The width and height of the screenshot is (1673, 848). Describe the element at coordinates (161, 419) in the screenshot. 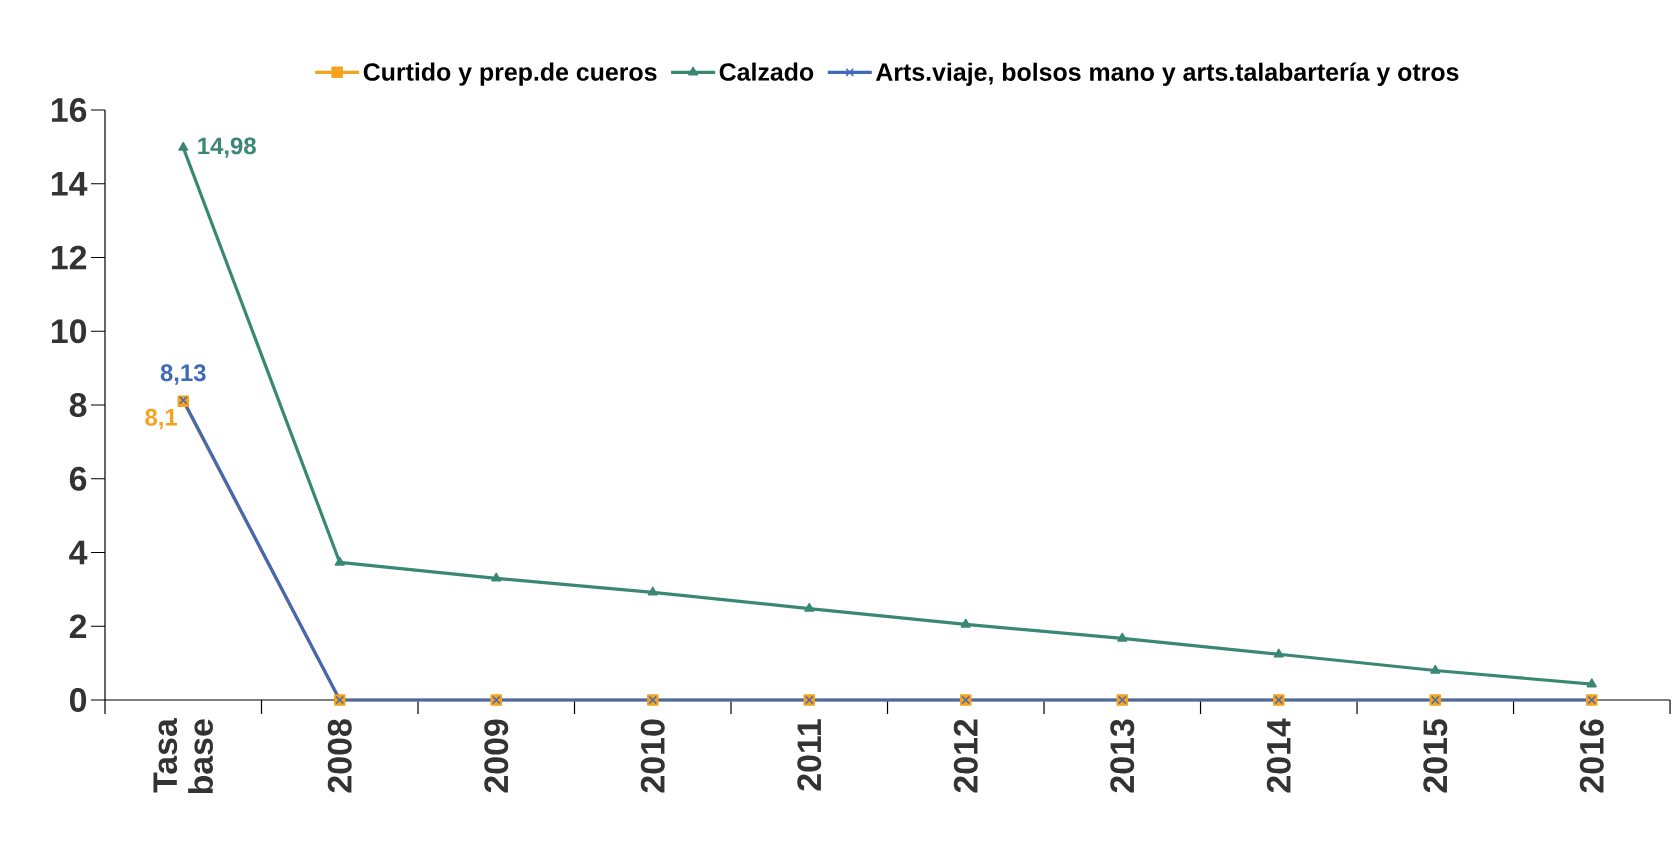

I see `data-label: 8,1` at that location.